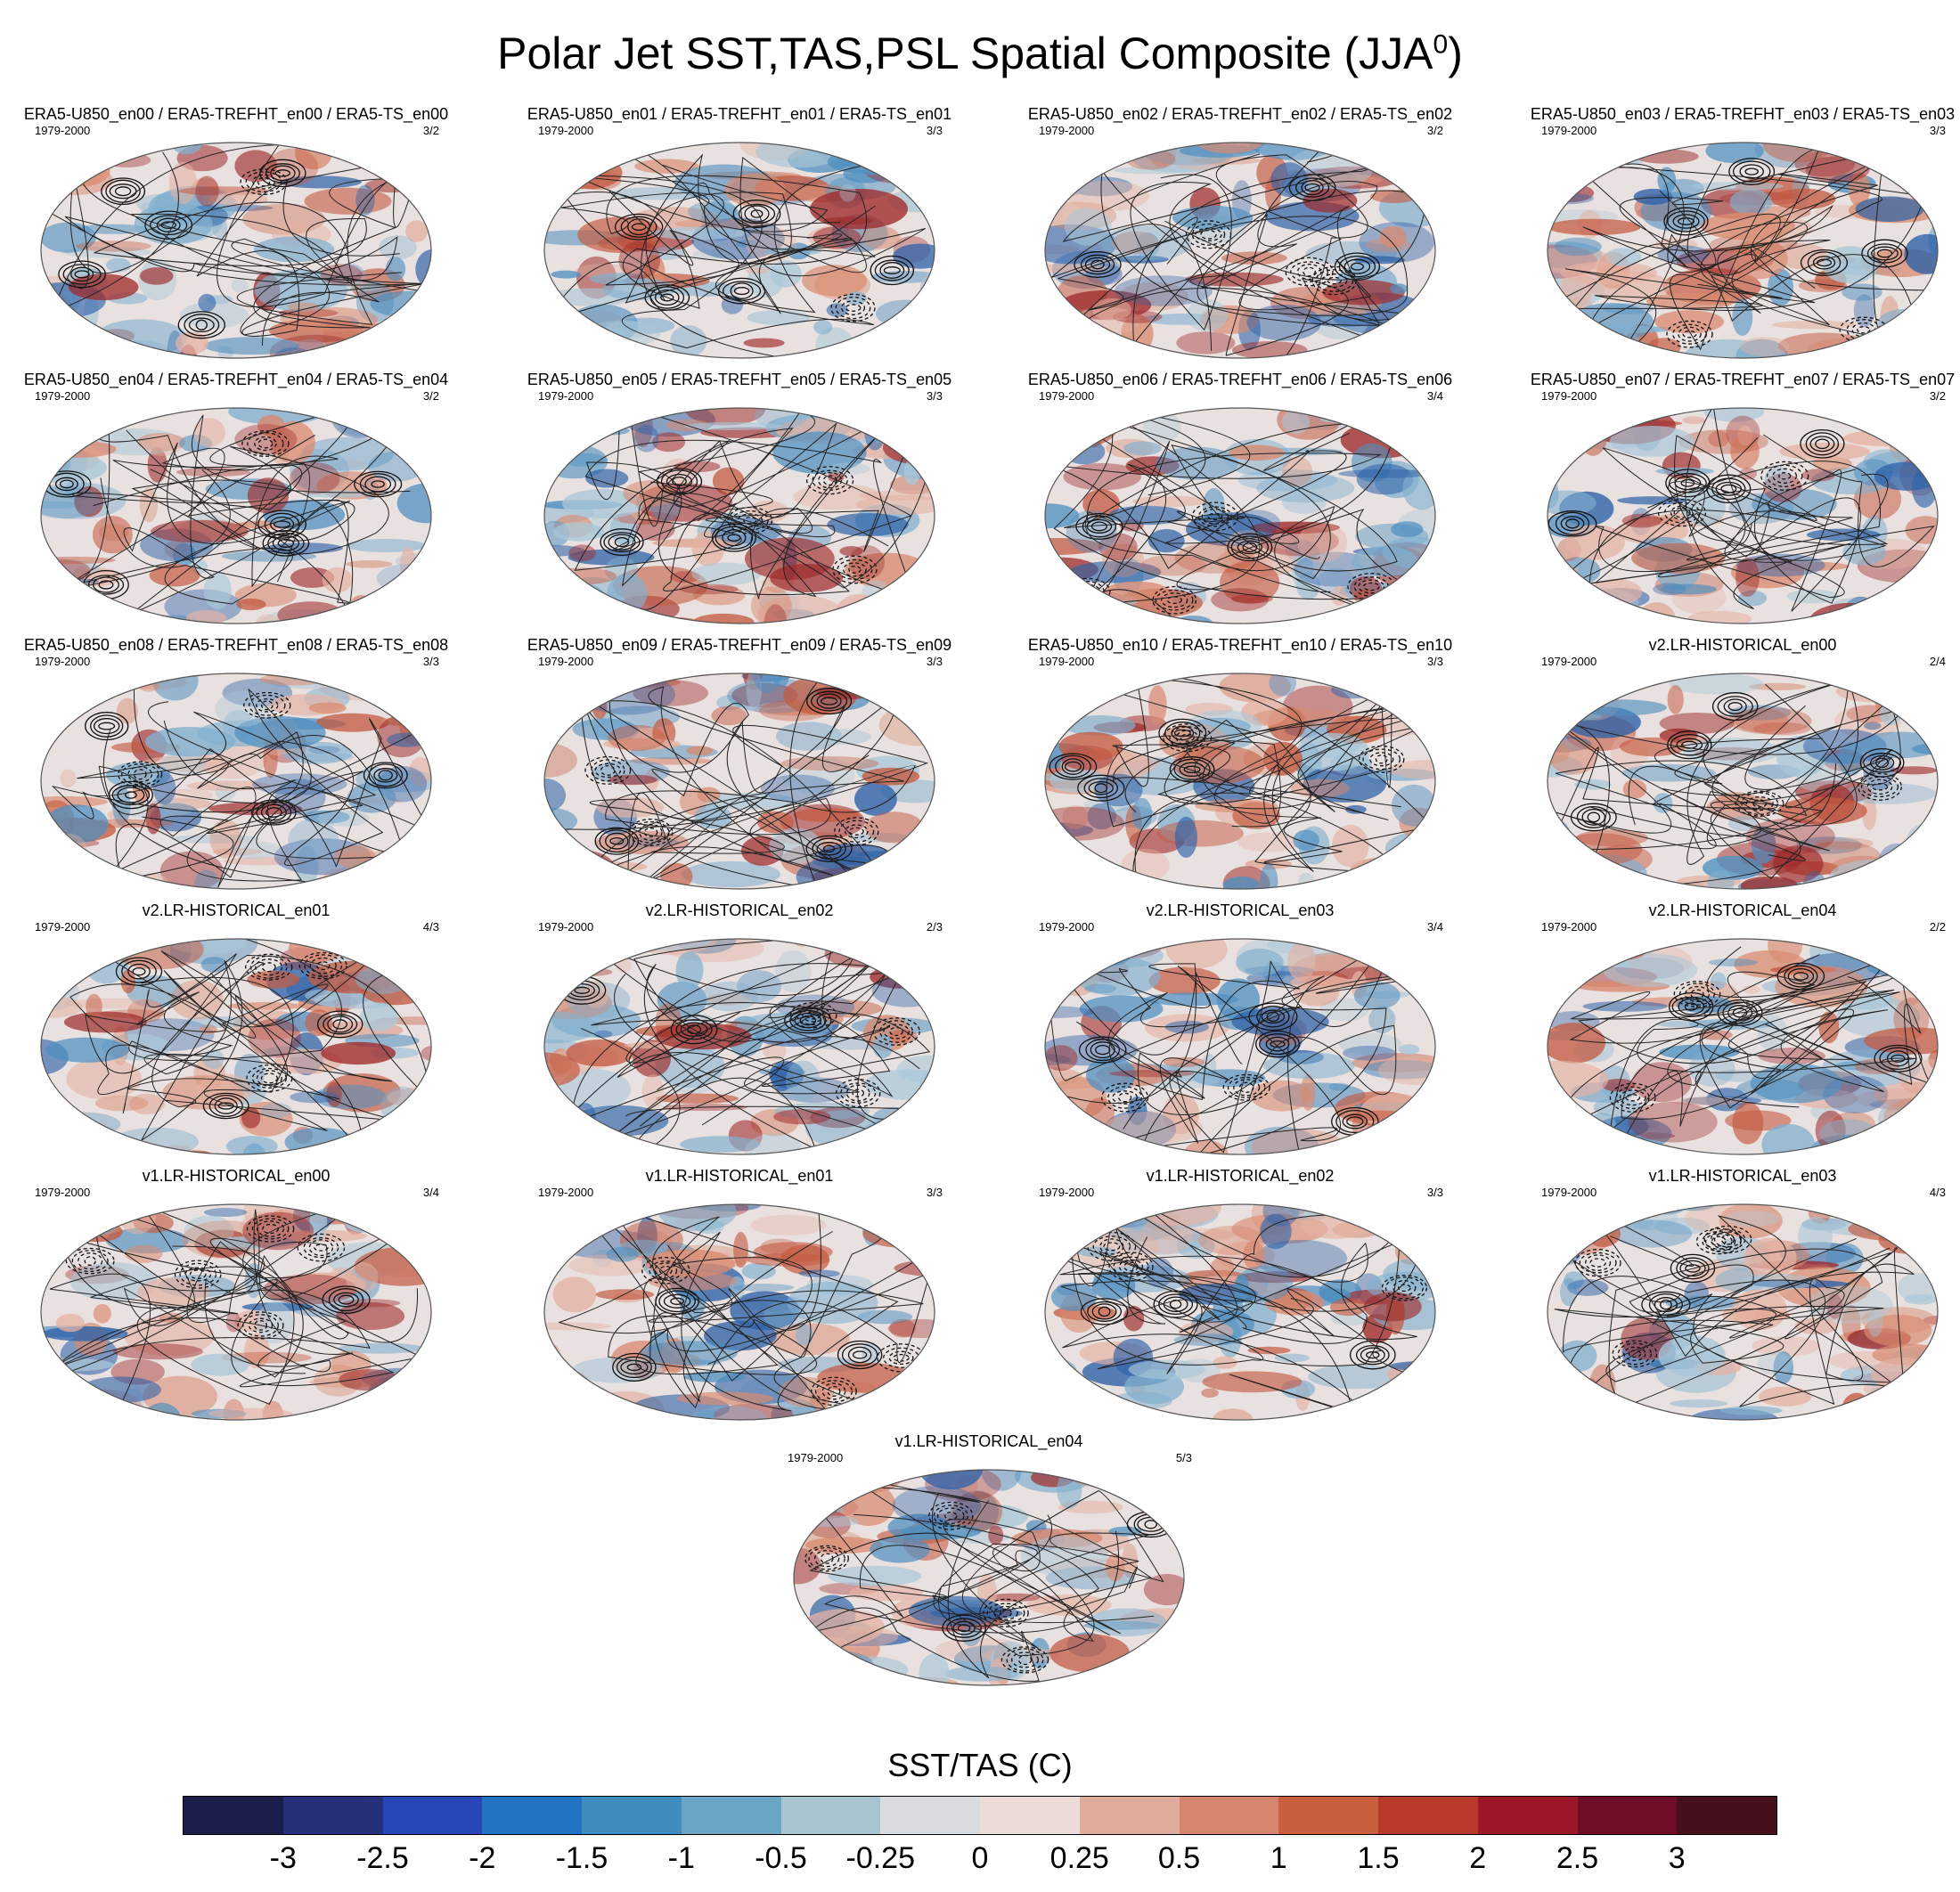 Image resolution: width=1960 pixels, height=1892 pixels. What do you see at coordinates (1677, 1858) in the screenshot?
I see `colorbar-tick-label: 3` at bounding box center [1677, 1858].